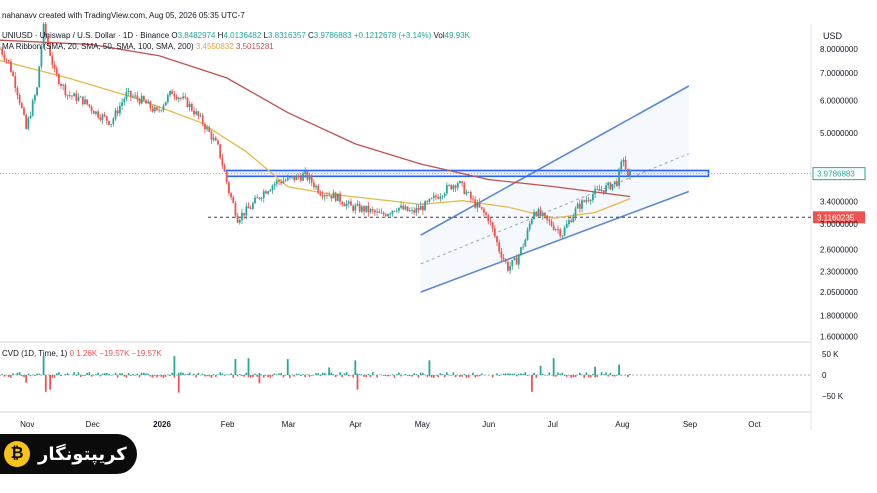 The height and width of the screenshot is (493, 877). What do you see at coordinates (17, 454) in the screenshot?
I see `bitcoin-logo-icon: ₿` at bounding box center [17, 454].